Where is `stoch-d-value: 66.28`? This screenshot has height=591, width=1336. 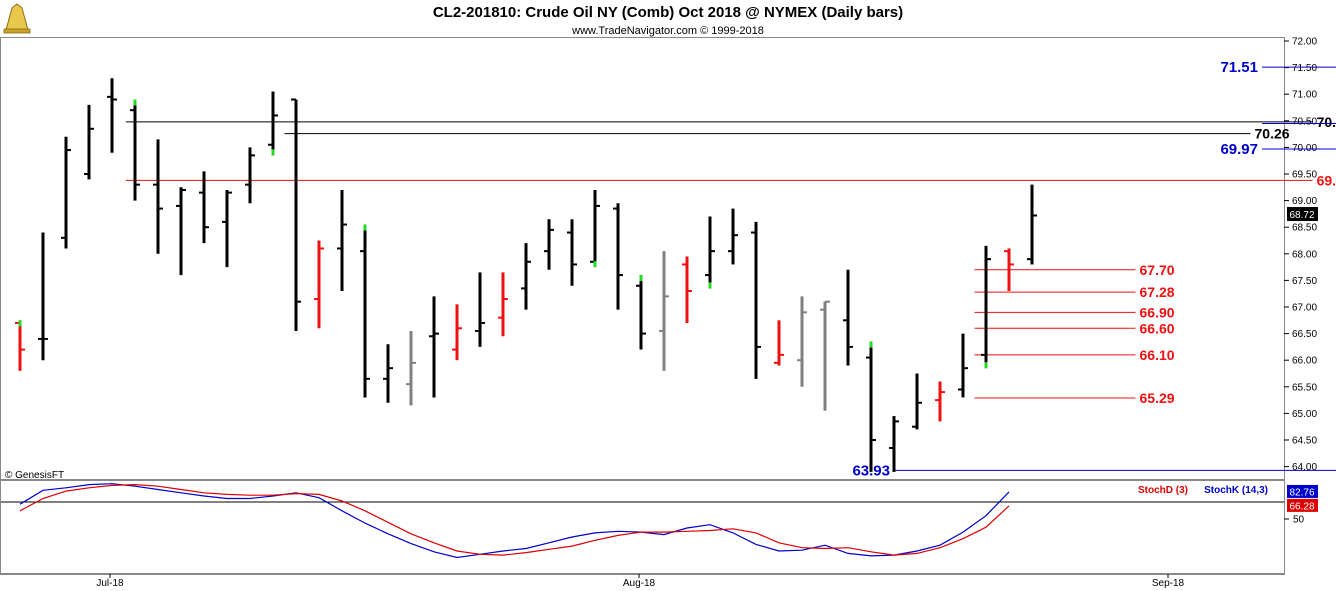 stoch-d-value: 66.28 is located at coordinates (1301, 506).